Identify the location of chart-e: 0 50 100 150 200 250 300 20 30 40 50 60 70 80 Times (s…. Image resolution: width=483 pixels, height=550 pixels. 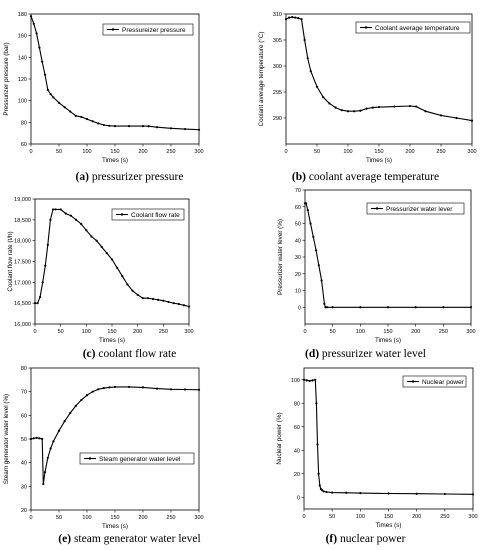
(103, 448).